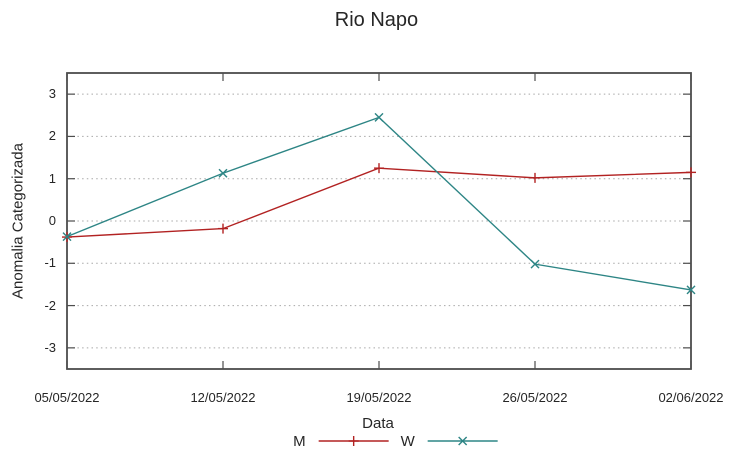 This screenshot has width=753, height=459. I want to click on xtick-label: 12/05/2022, so click(223, 397).